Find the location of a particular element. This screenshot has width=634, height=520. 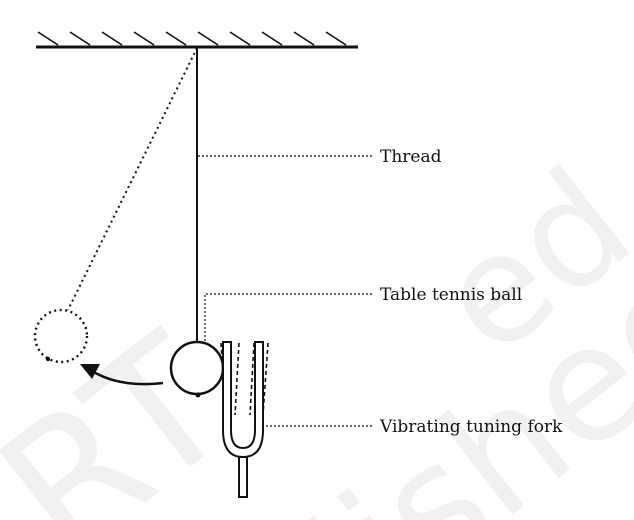

tuning-fork is located at coordinates (244, 419).